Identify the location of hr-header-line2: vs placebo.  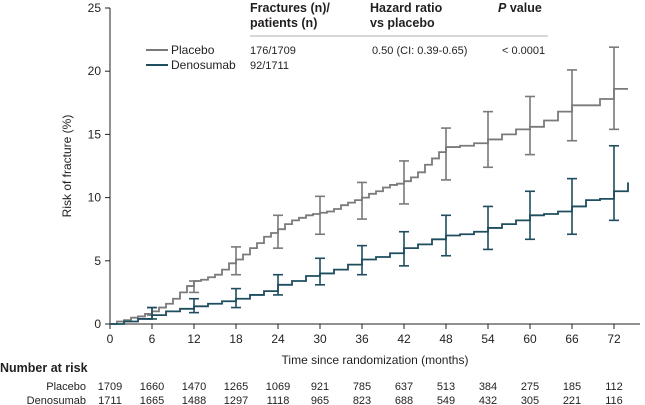
(402, 23).